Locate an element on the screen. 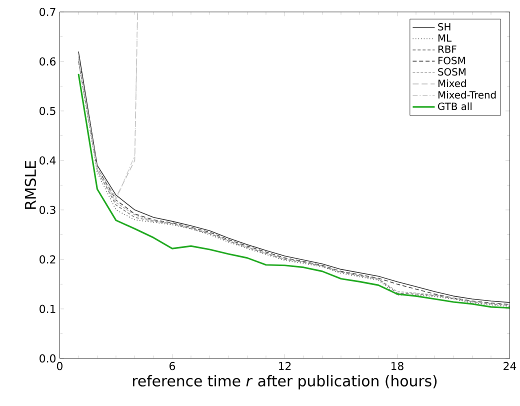 This screenshot has width=520, height=406. legend-label: FOSM is located at coordinates (451, 60).